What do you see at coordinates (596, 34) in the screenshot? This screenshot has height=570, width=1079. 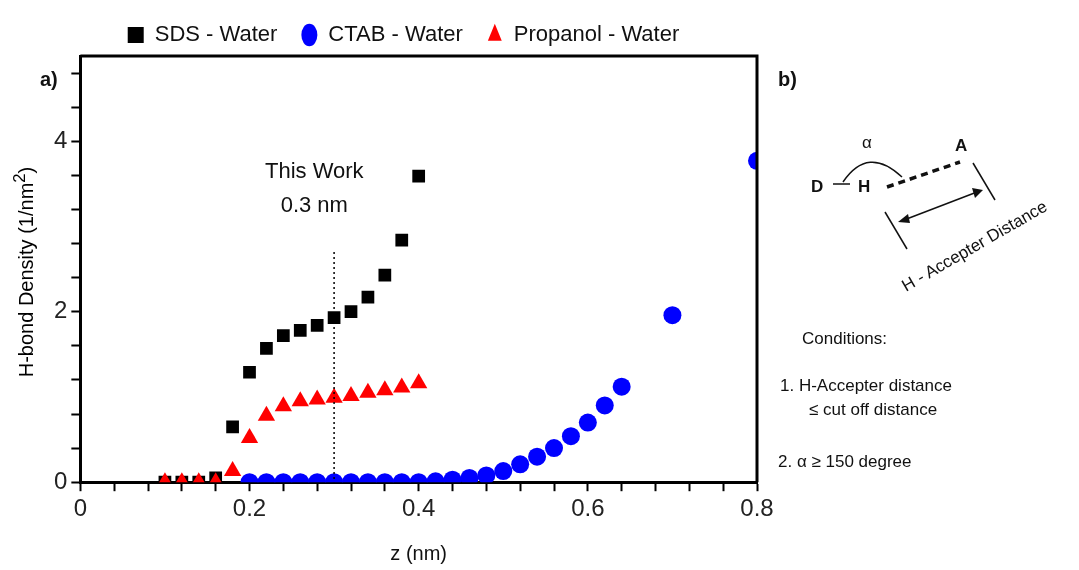 I see `legend-label: Propanol - Water` at bounding box center [596, 34].